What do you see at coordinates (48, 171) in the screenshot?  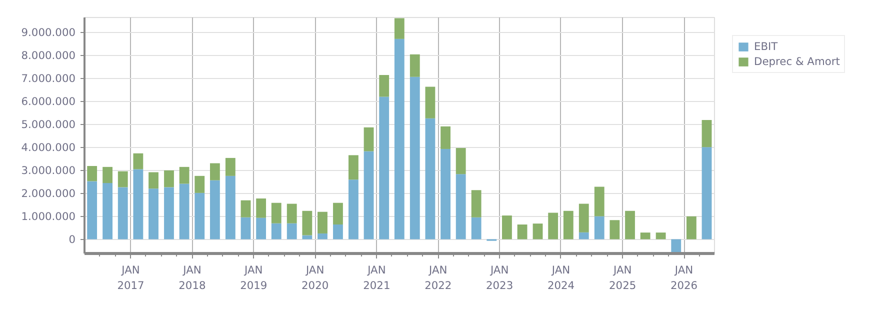 I see `y-tick-label: 3.000.000` at bounding box center [48, 171].